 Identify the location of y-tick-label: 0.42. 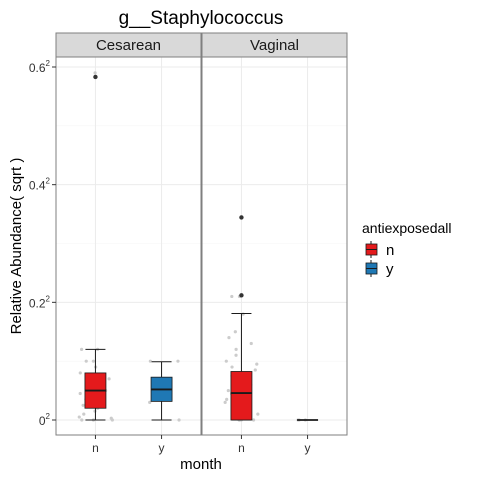
(40, 185).